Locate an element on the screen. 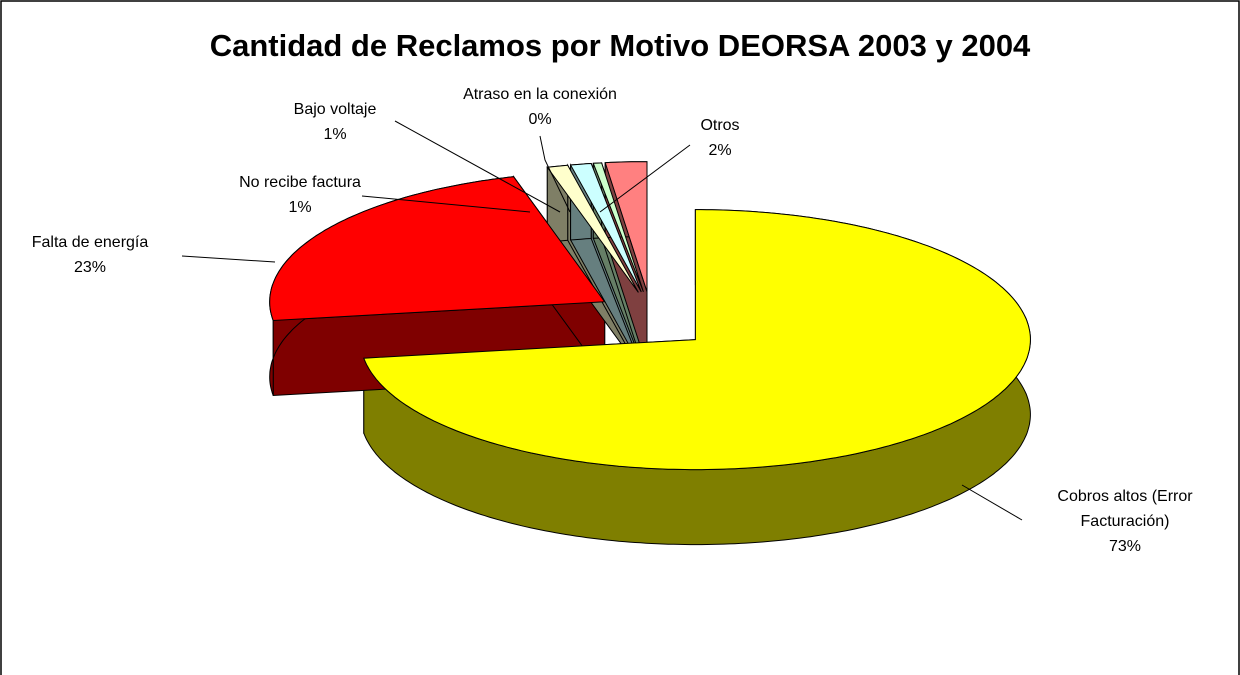 Image resolution: width=1240 pixels, height=675 pixels. slice-label: Bajo voltaje is located at coordinates (335, 109).